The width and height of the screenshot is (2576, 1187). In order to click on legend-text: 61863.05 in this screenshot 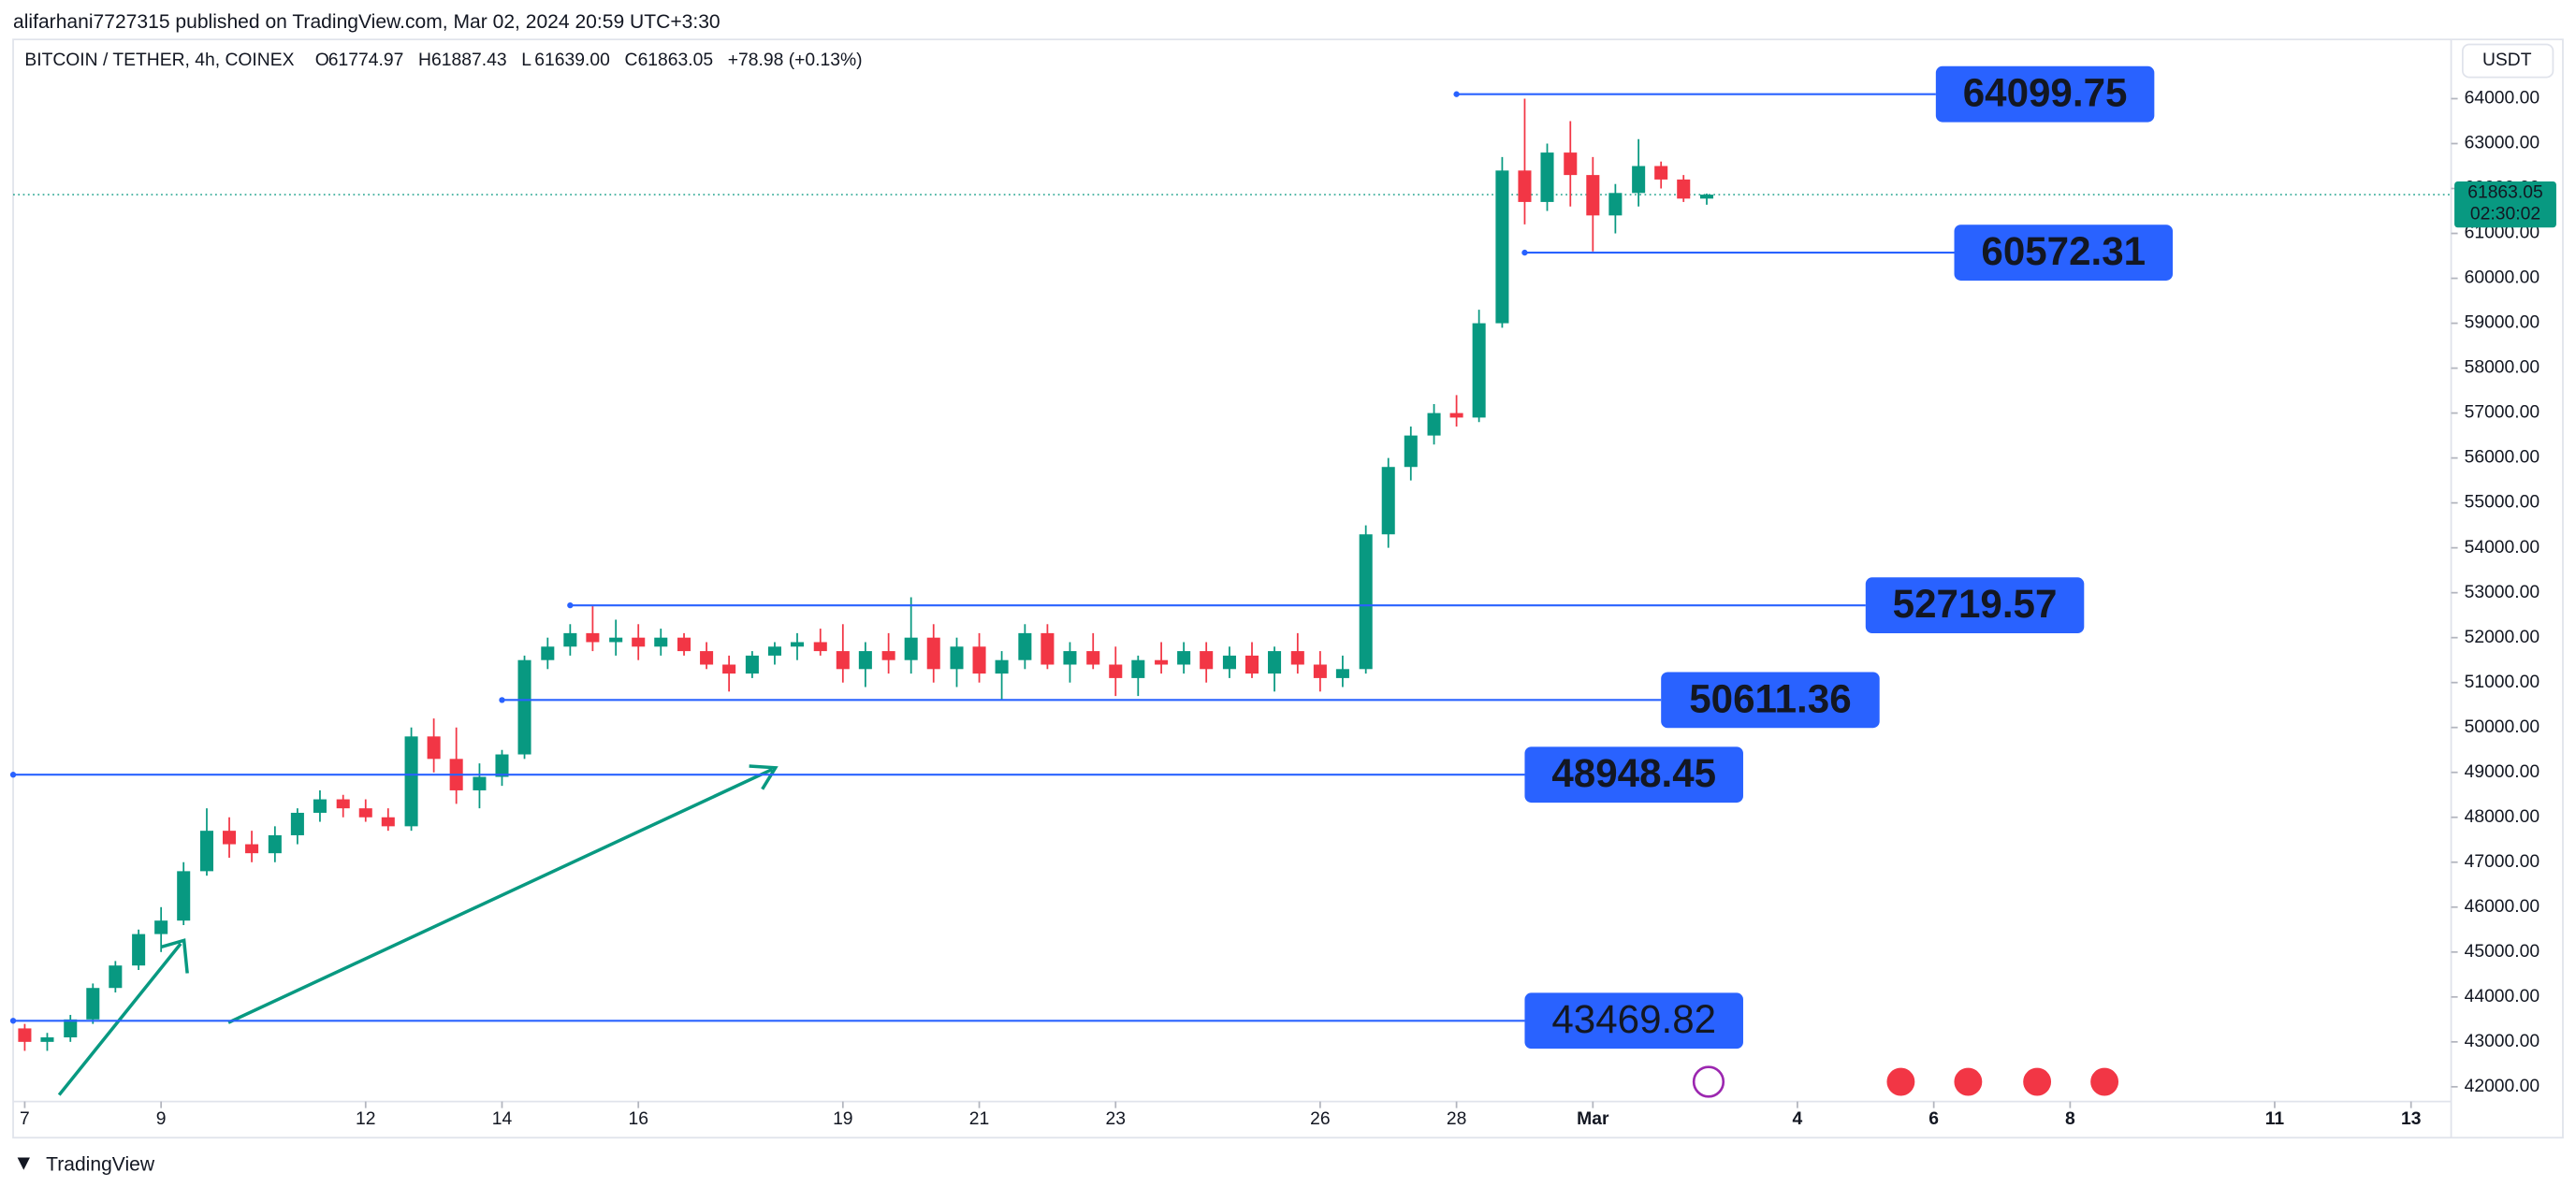, I will do `click(676, 60)`.